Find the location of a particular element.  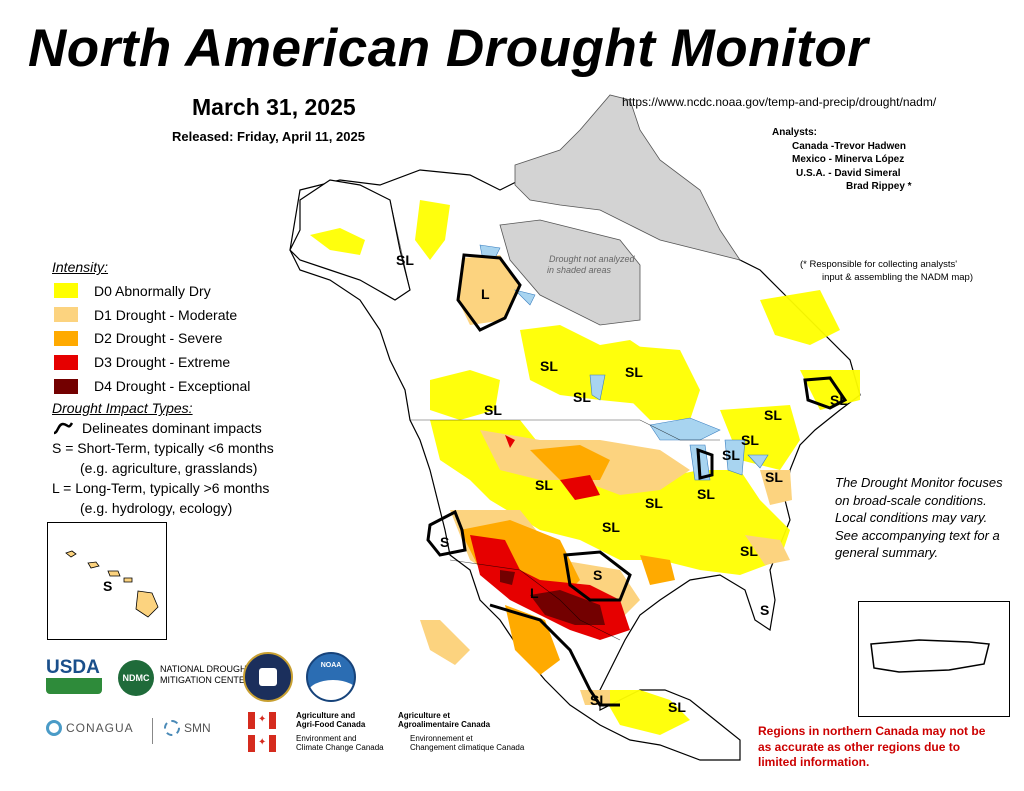

legend-item: D3 Drought - Extreme is located at coordinates (202, 362).